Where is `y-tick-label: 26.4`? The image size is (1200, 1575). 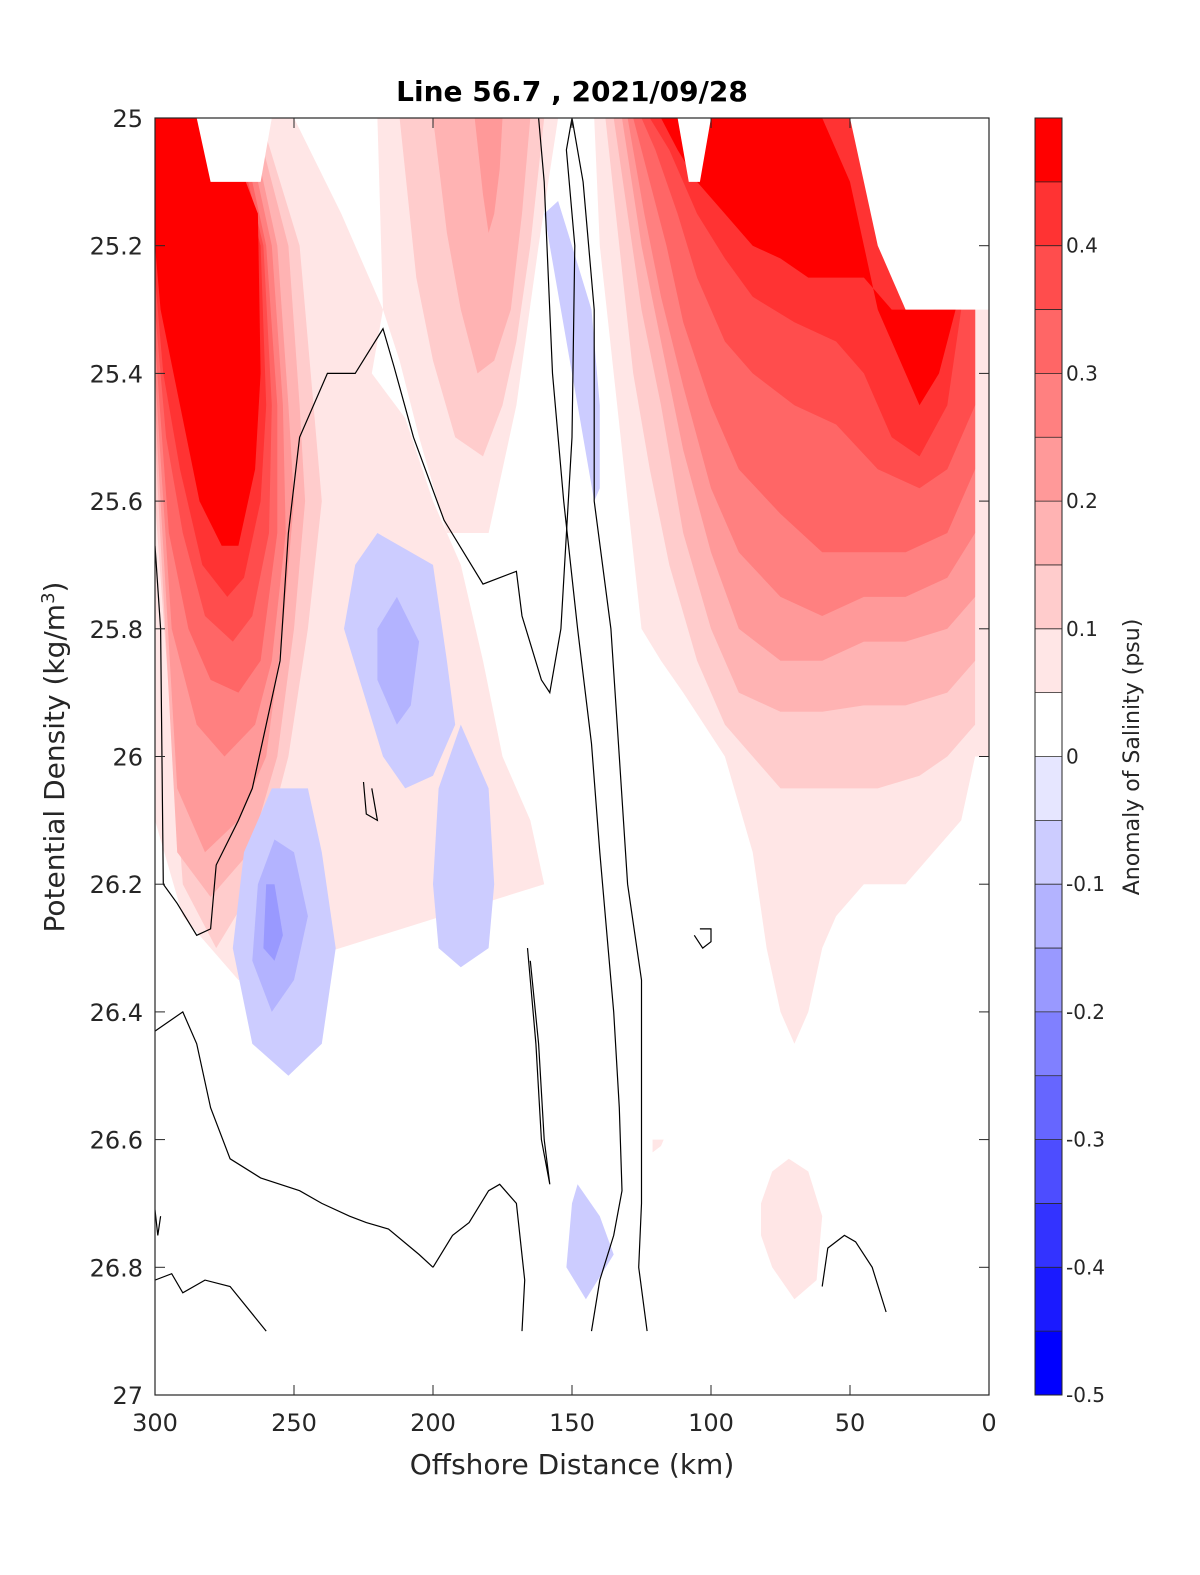 y-tick-label: 26.4 is located at coordinates (116, 1013).